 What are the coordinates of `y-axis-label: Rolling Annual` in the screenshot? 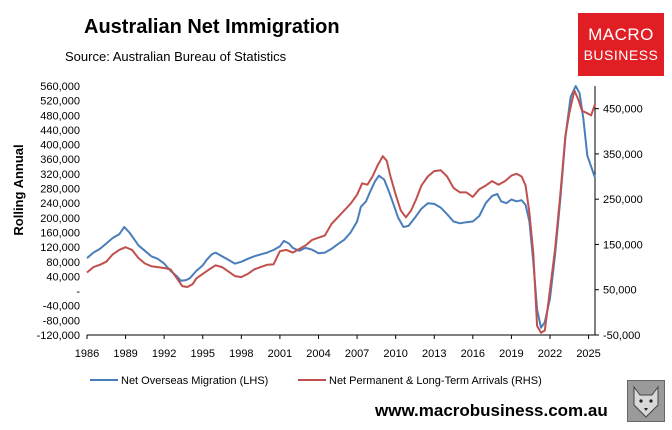 It's located at (18, 189).